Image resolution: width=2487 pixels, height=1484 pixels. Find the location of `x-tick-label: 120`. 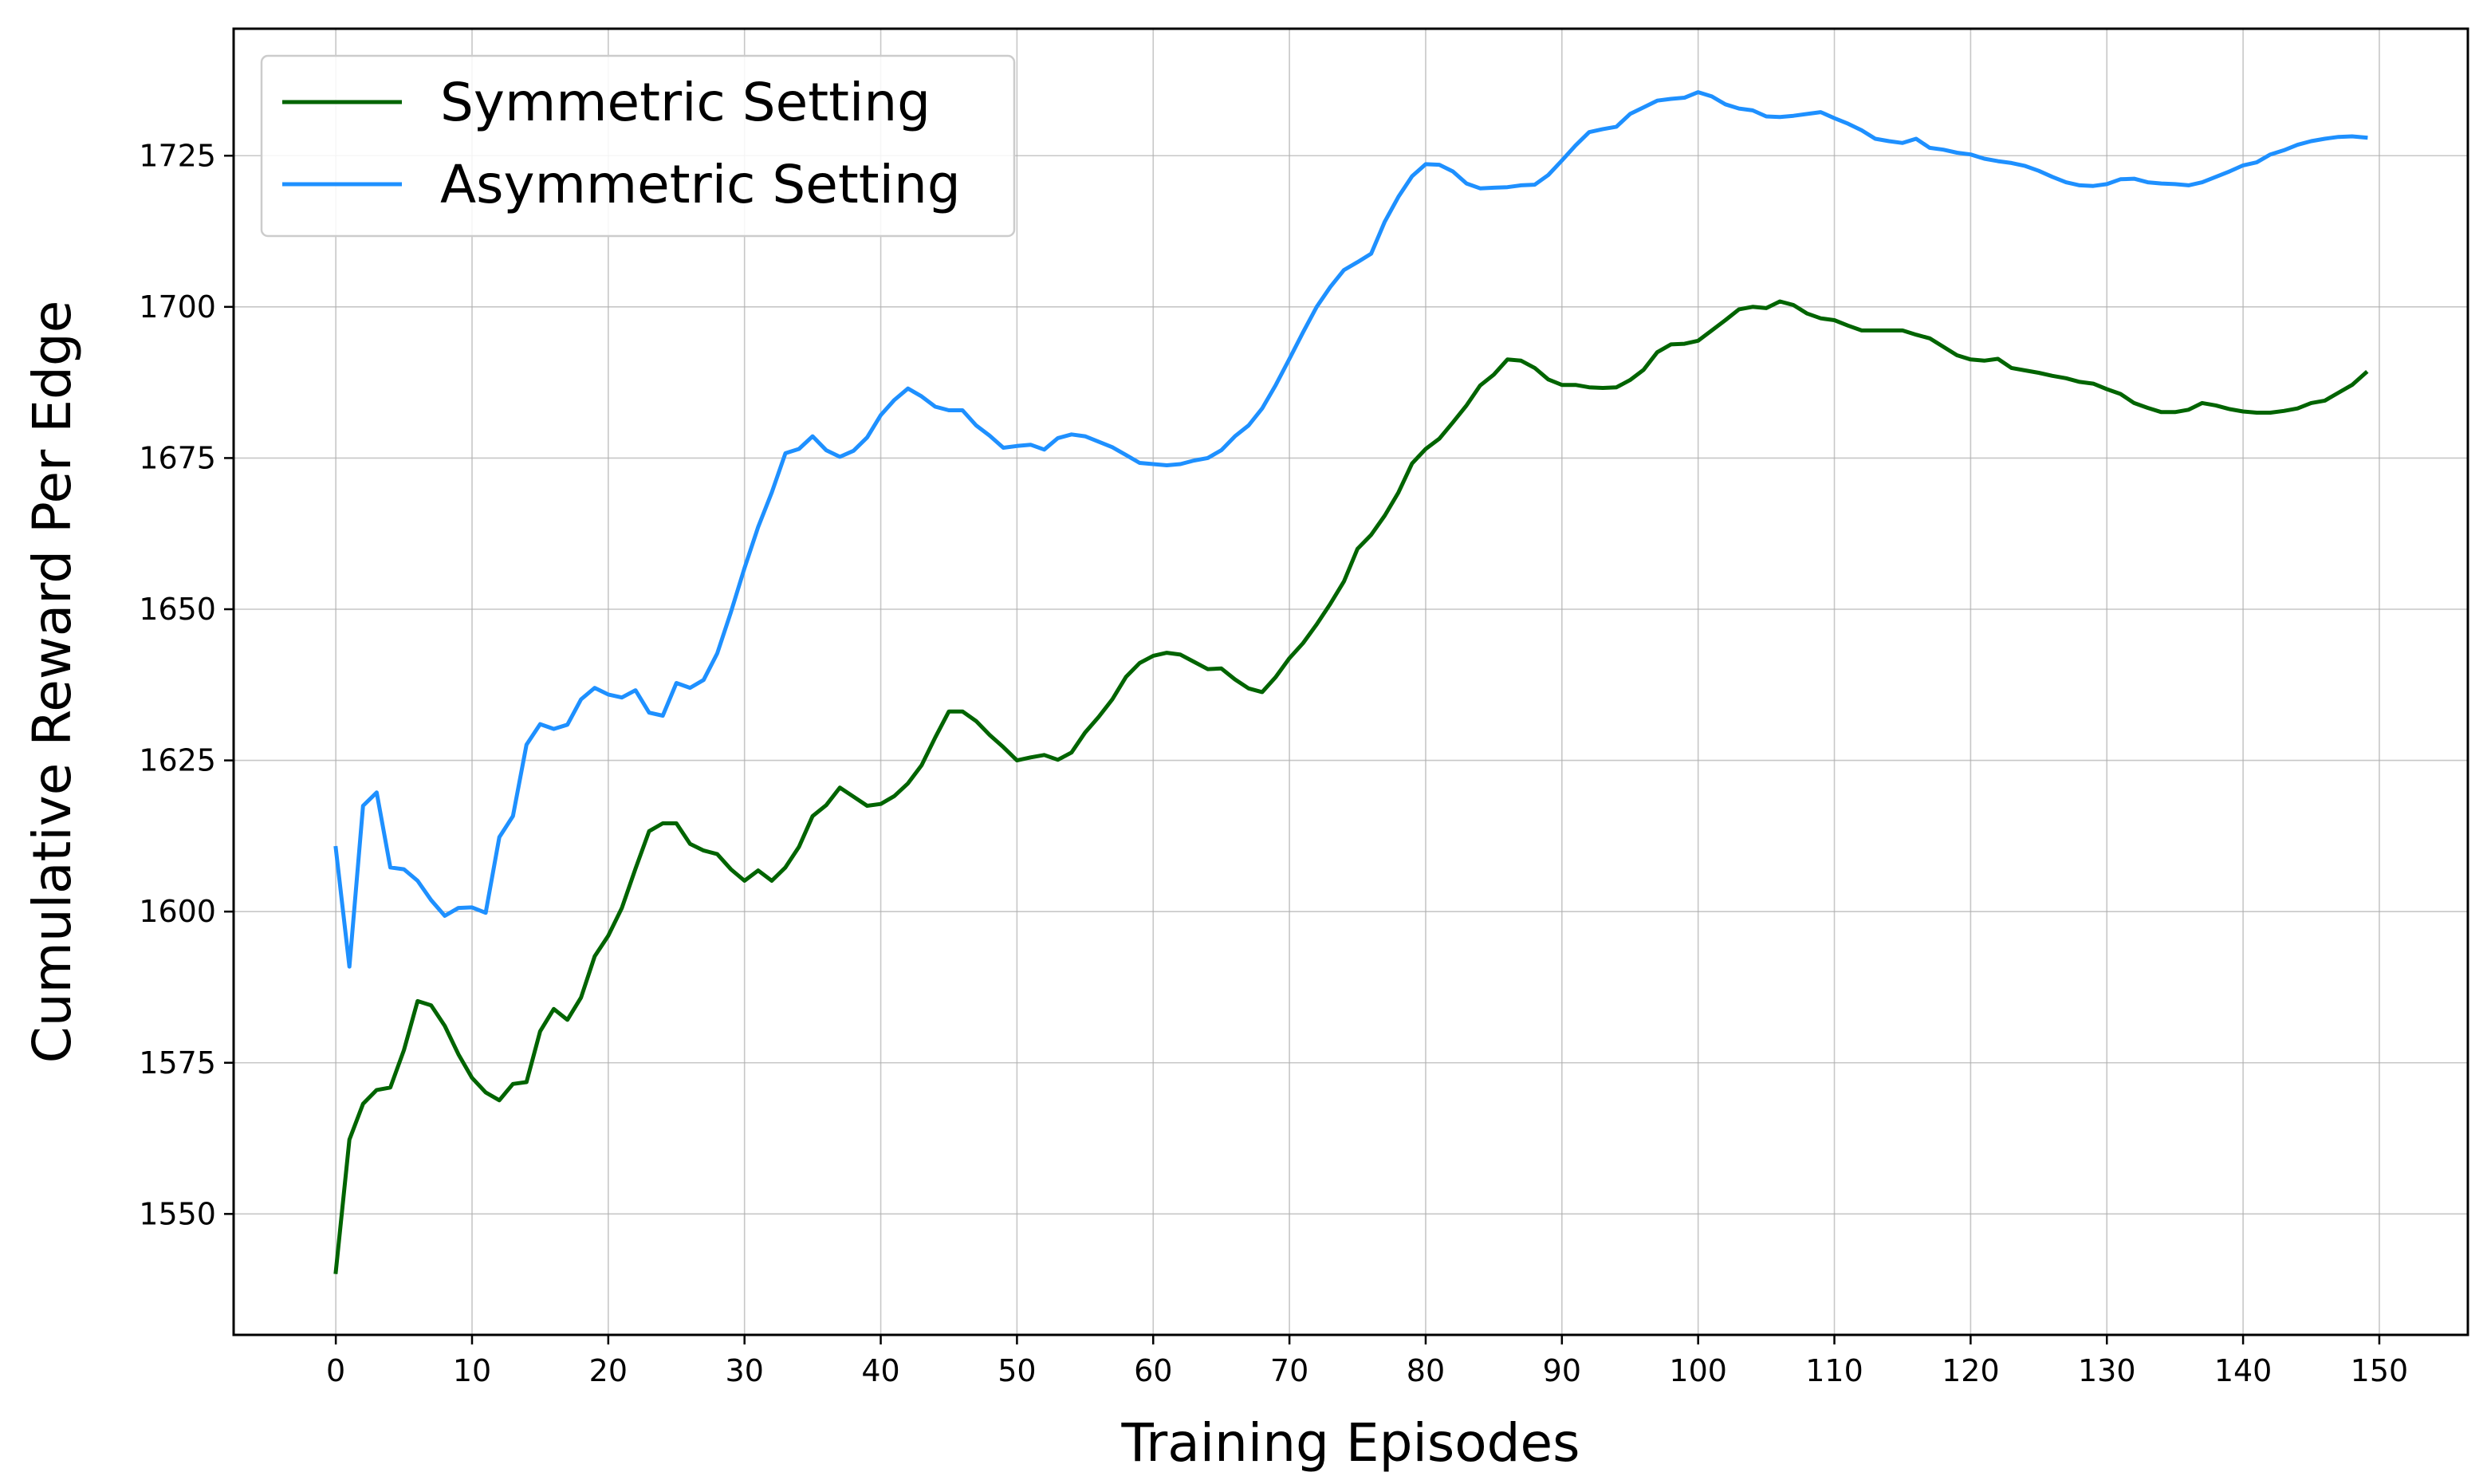

x-tick-label: 120 is located at coordinates (1971, 1370).